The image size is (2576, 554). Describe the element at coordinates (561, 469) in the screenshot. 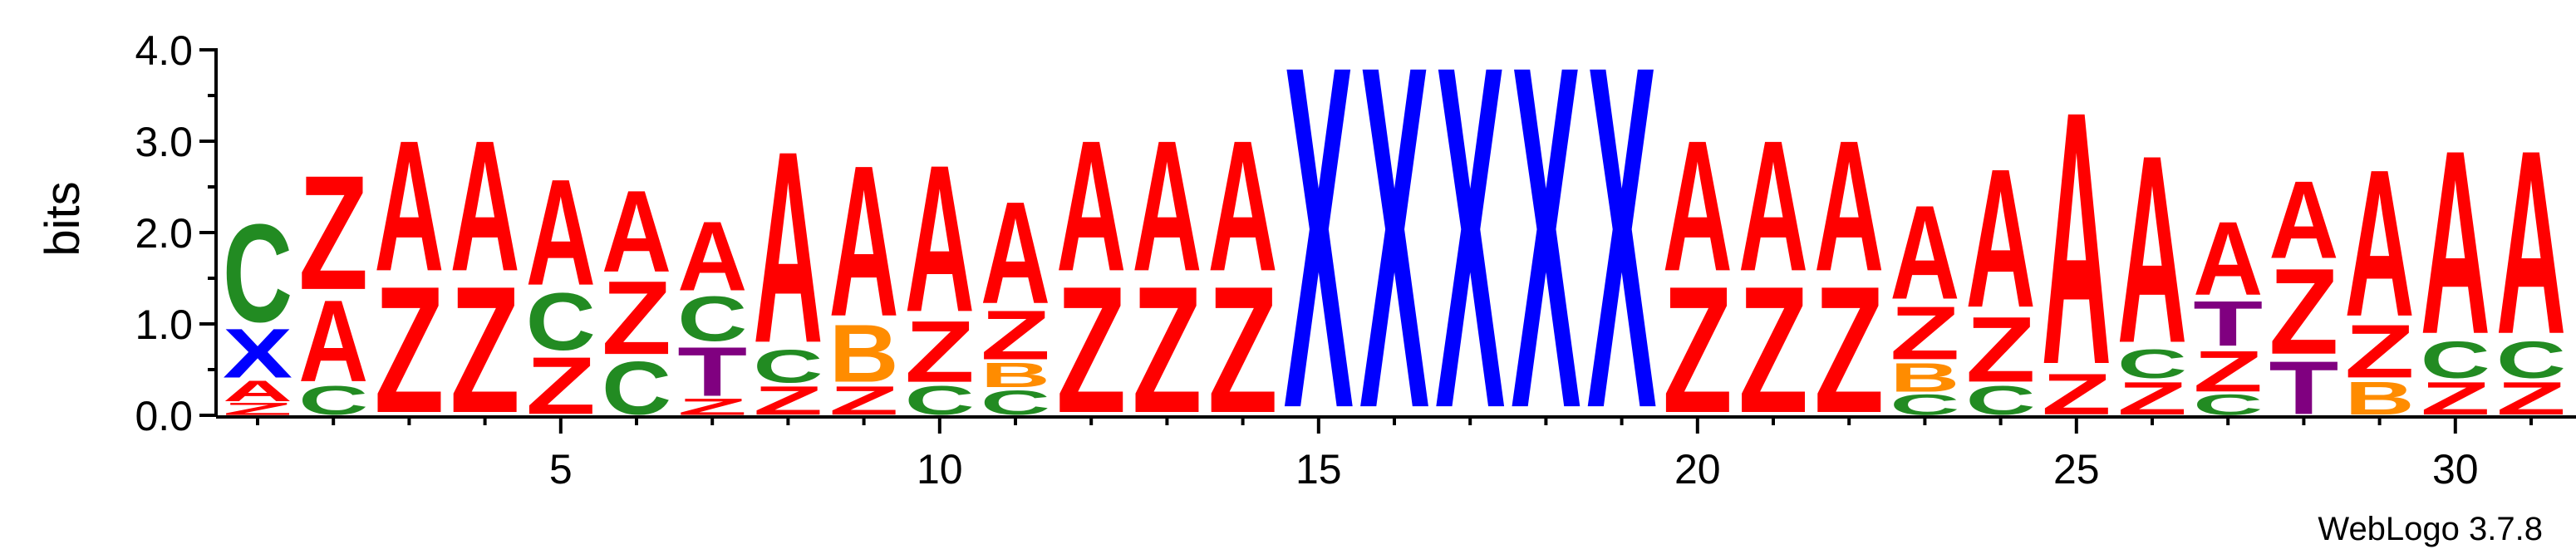

I see `x-tick-label: 5` at that location.